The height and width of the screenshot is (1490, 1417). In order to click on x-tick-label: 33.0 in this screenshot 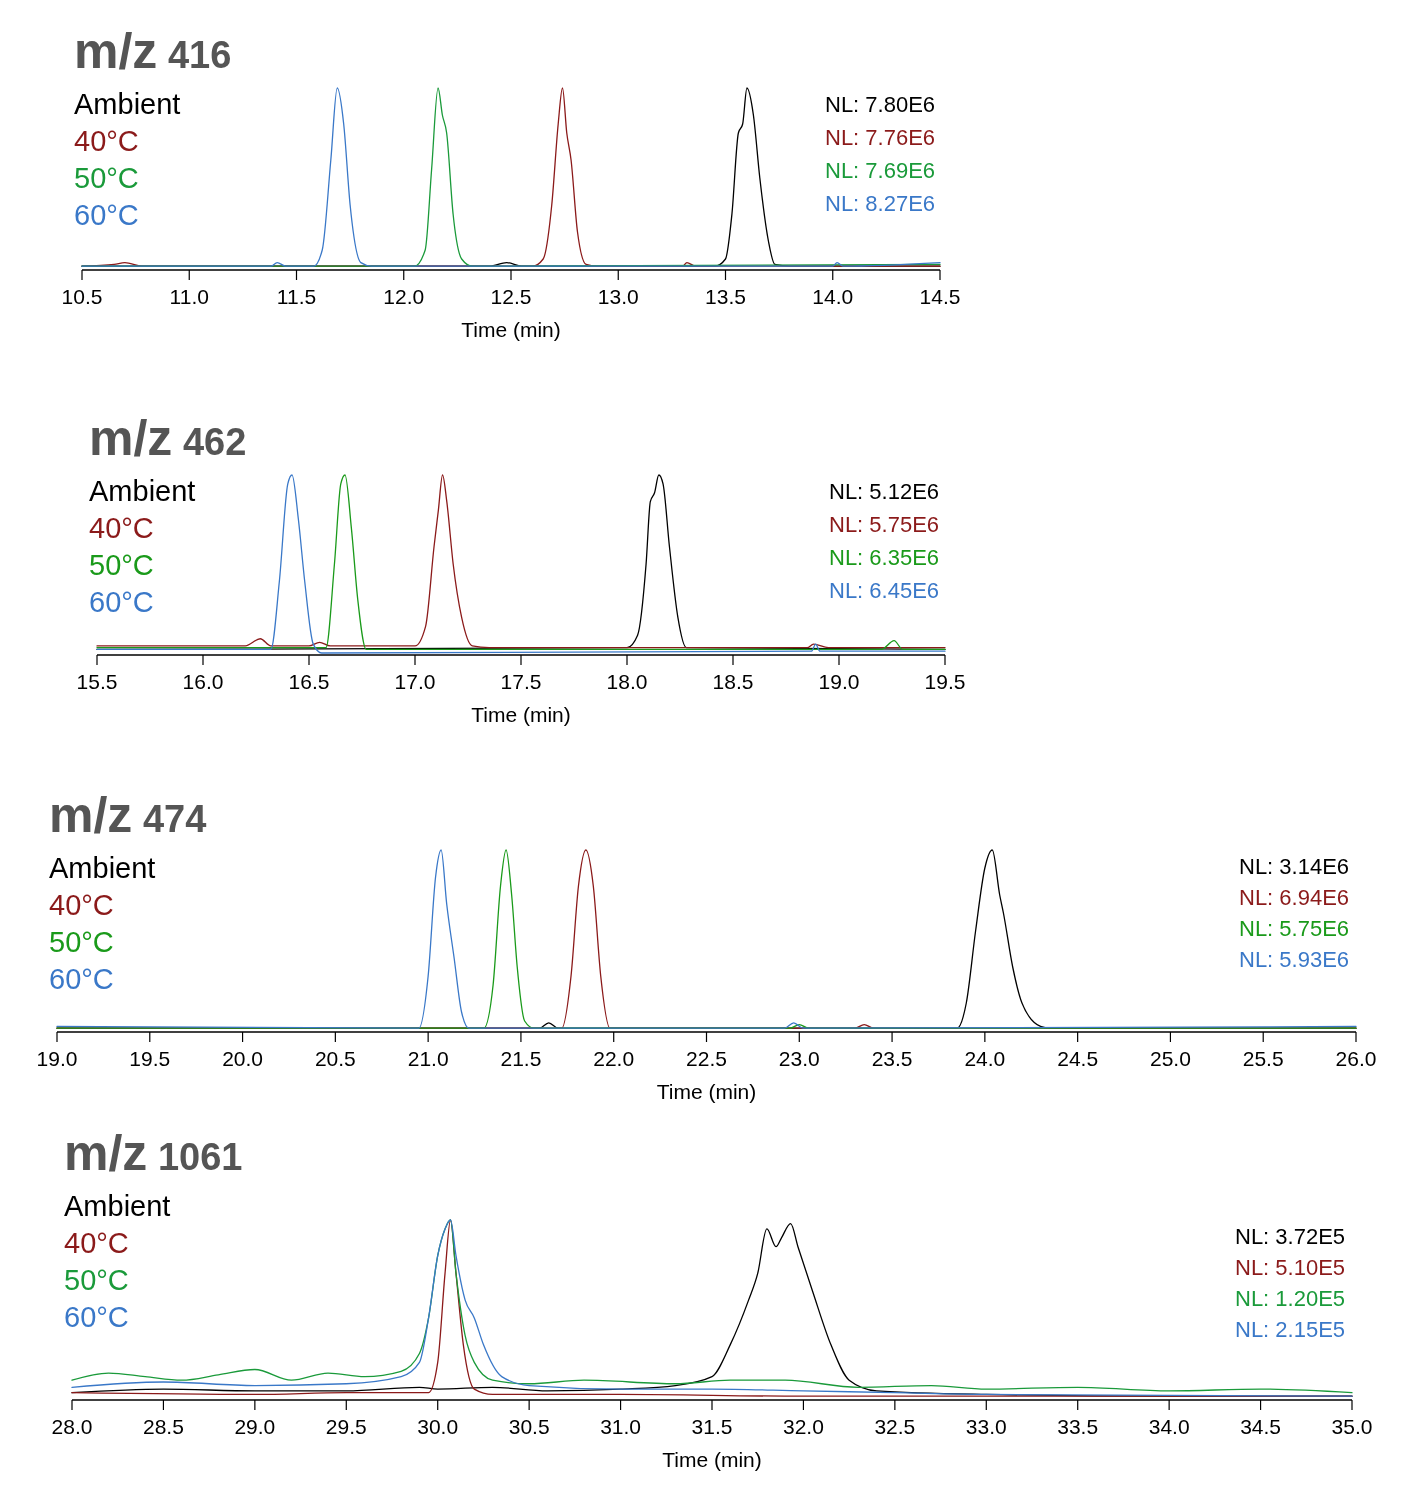, I will do `click(986, 1426)`.